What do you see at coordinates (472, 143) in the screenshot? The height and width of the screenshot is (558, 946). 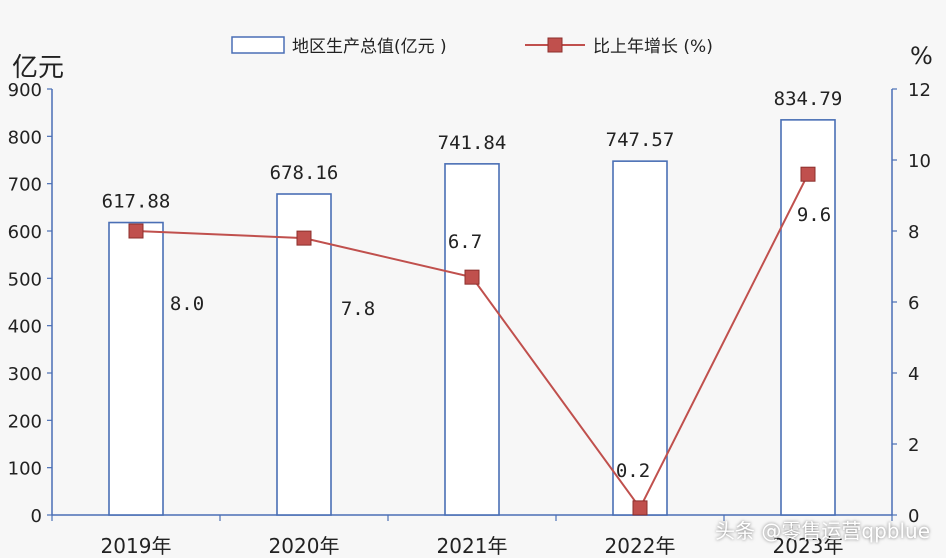 I see `bar-data-label: 741.84` at bounding box center [472, 143].